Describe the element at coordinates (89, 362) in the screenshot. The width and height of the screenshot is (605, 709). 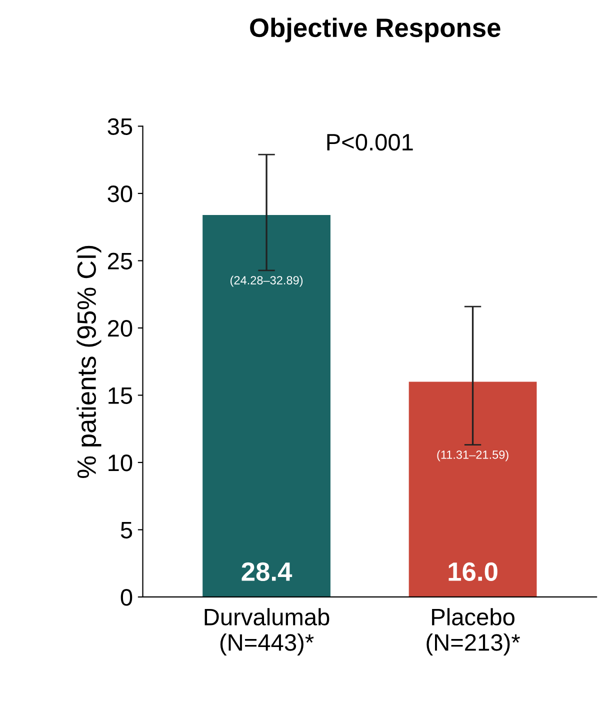
I see `y-axis-title: % patients (95% CI)` at that location.